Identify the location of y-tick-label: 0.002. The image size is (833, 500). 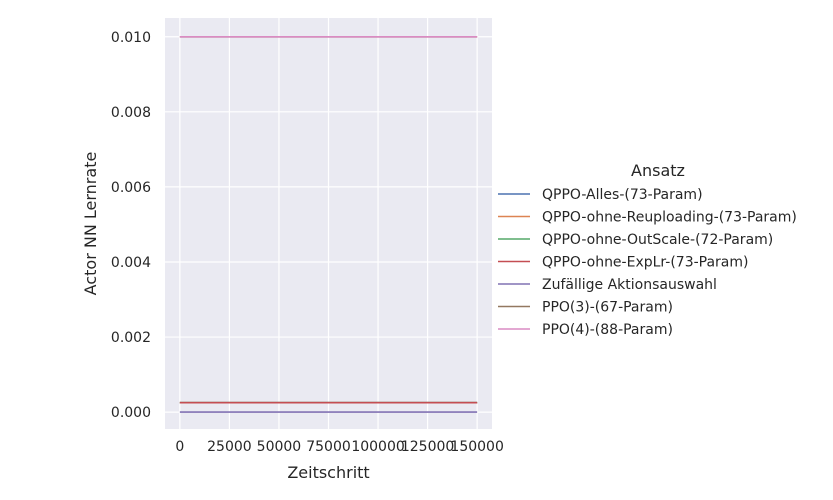
(131, 338).